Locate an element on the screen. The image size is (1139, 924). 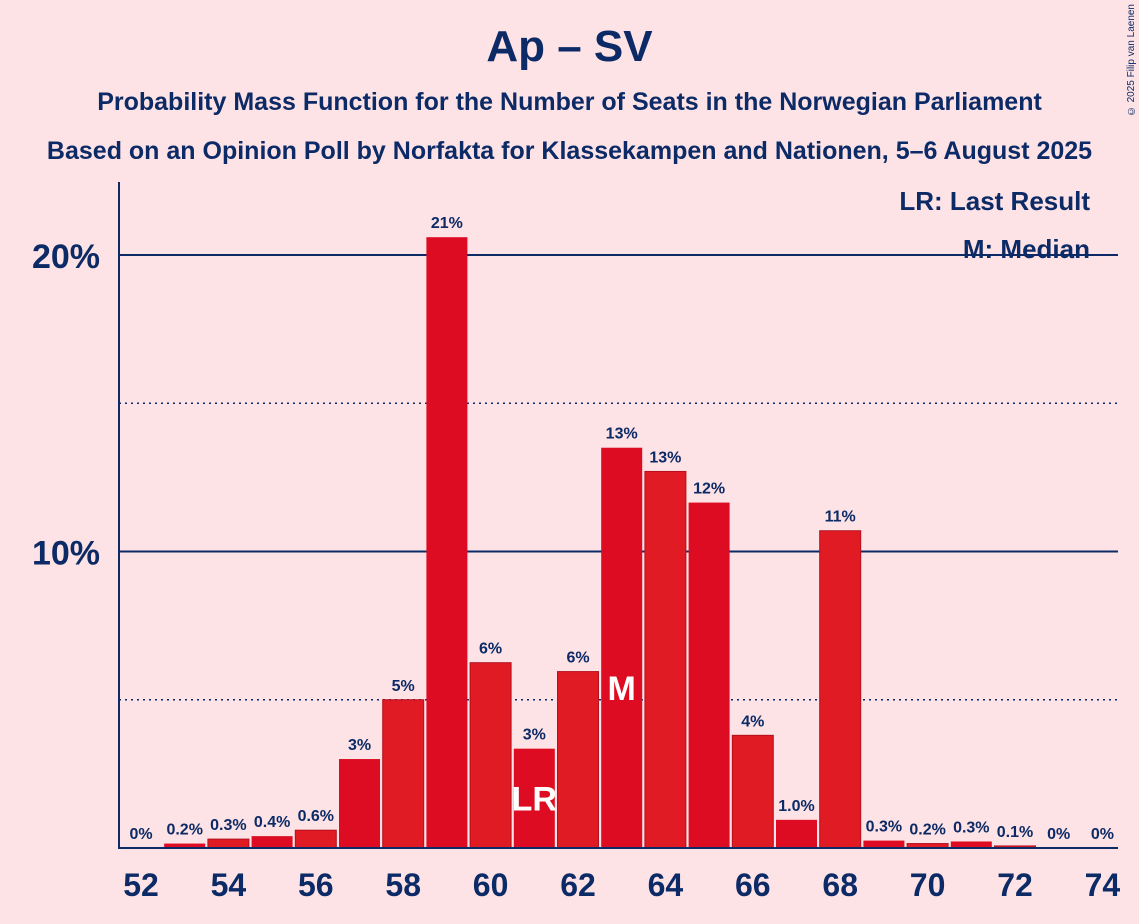
x-tick-label-56: 56 is located at coordinates (316, 885).